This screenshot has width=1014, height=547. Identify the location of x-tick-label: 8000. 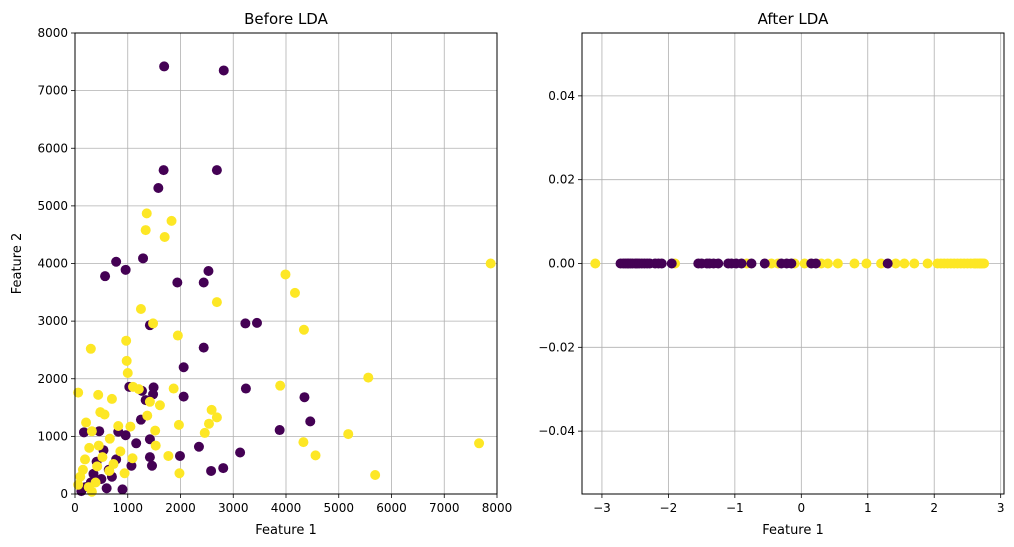
(497, 508).